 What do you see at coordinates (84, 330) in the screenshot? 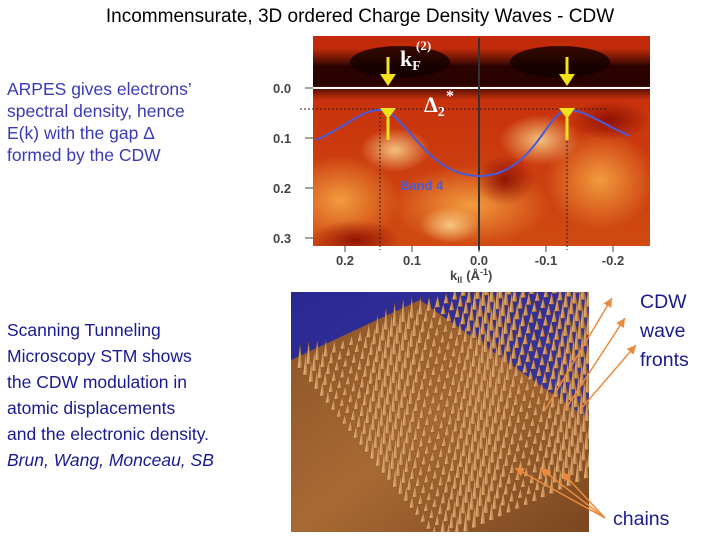
I see `stm-caption-line: Scanning Tunneling` at bounding box center [84, 330].